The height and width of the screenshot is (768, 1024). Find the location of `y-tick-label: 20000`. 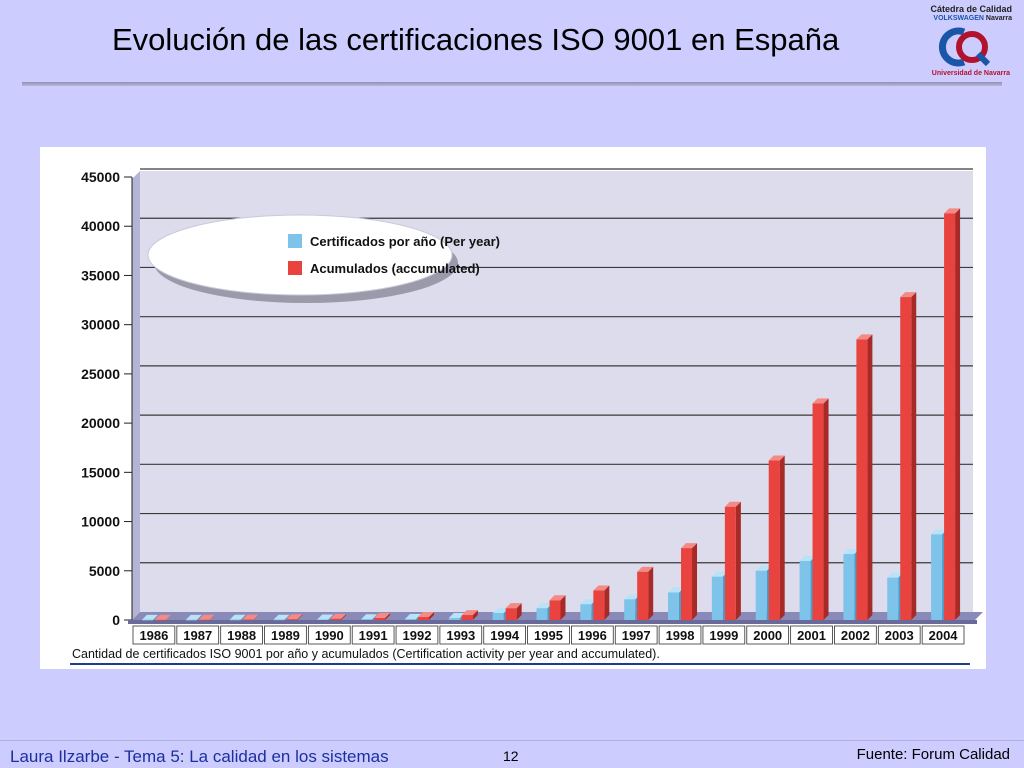

y-tick-label: 20000 is located at coordinates (100, 423).